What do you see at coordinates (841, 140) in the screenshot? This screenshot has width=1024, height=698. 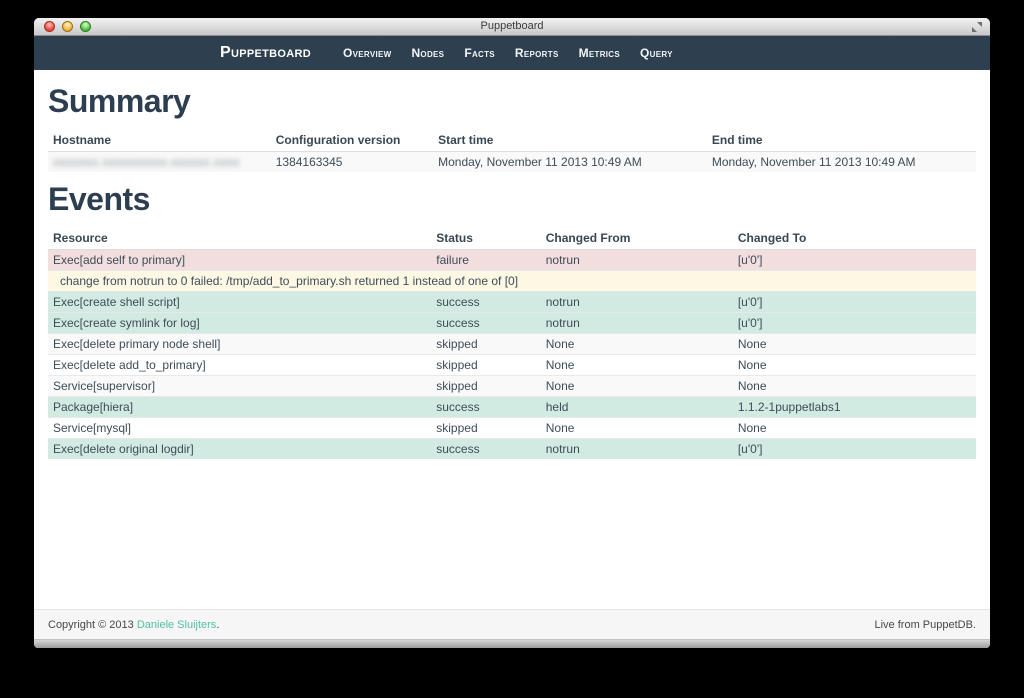 I see `summary-col-end-time: End time` at bounding box center [841, 140].